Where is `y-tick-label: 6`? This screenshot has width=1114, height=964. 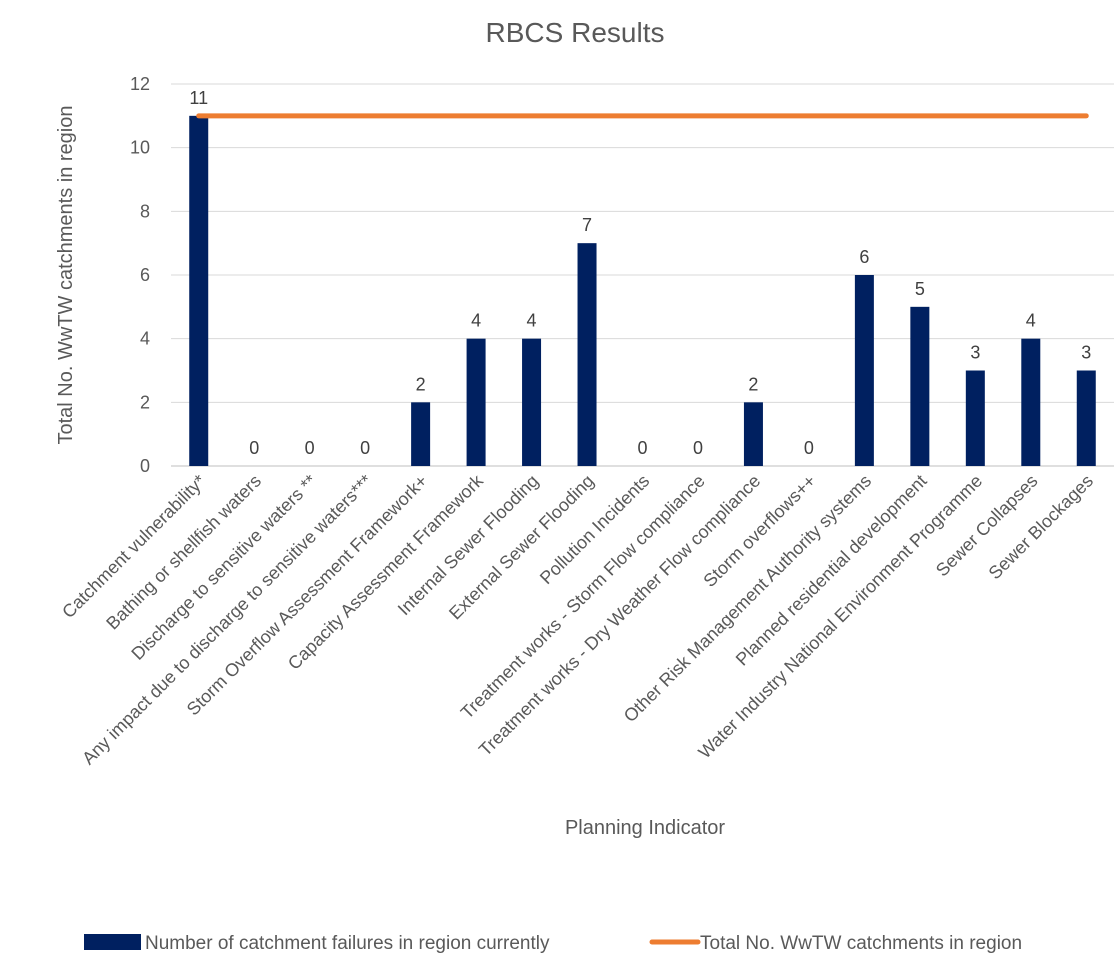
y-tick-label: 6 is located at coordinates (145, 275).